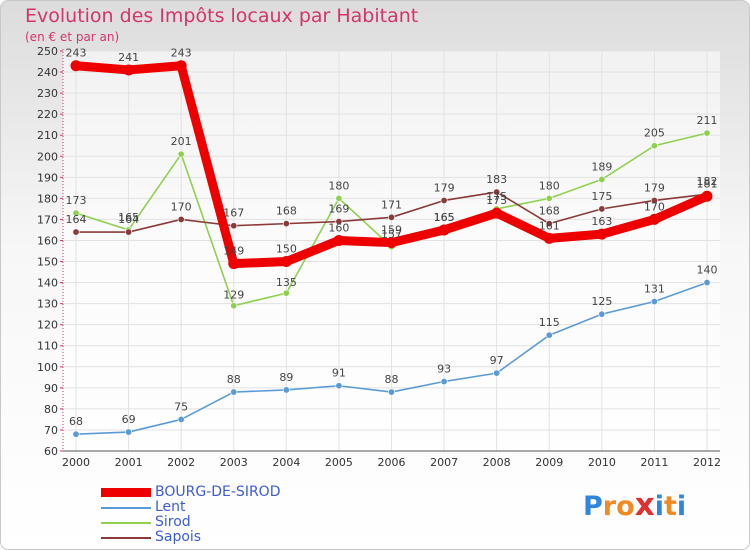  I want to click on legend-item: Sapois, so click(190, 537).